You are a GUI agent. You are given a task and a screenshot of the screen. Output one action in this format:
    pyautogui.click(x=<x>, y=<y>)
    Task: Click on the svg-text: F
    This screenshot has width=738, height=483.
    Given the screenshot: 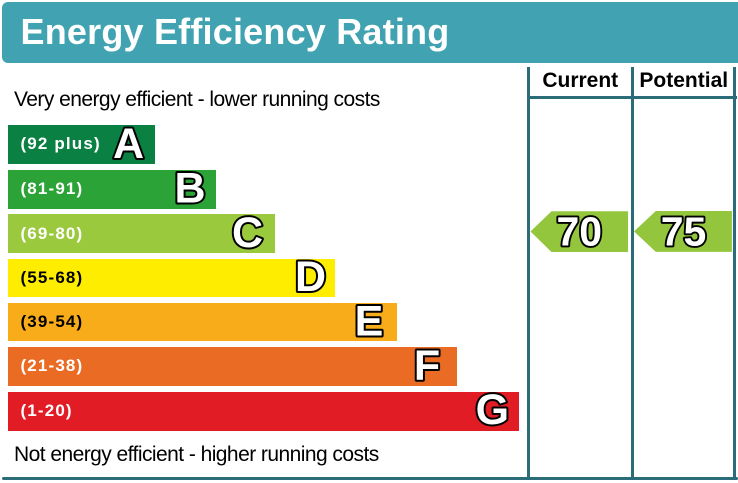 What is the action you would take?
    pyautogui.click(x=427, y=366)
    